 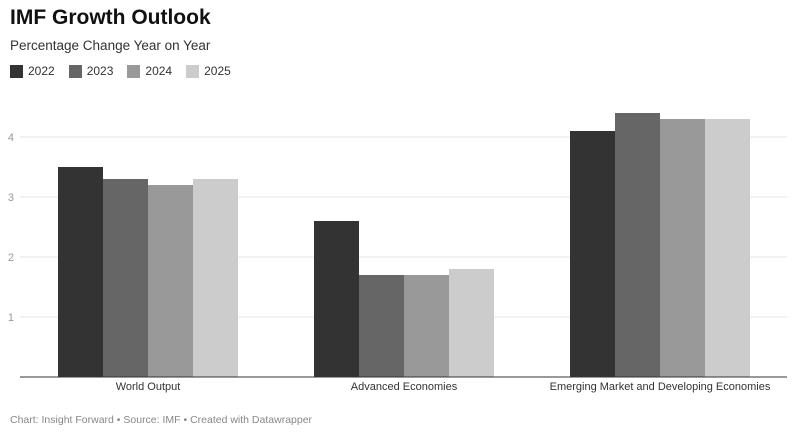 What do you see at coordinates (11, 198) in the screenshot?
I see `y-tick-label: 3` at bounding box center [11, 198].